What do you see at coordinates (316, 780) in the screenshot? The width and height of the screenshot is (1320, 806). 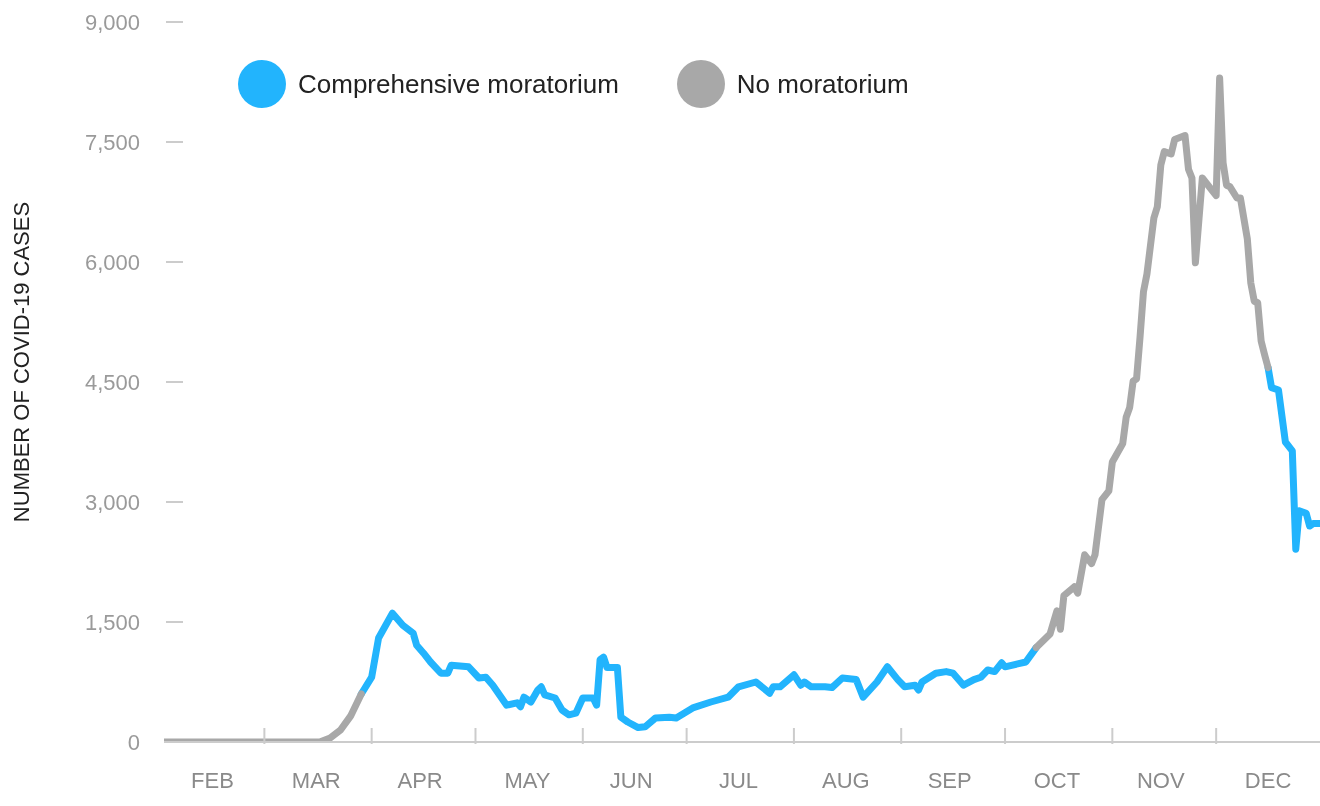 I see `x-tick-label: MAR` at bounding box center [316, 780].